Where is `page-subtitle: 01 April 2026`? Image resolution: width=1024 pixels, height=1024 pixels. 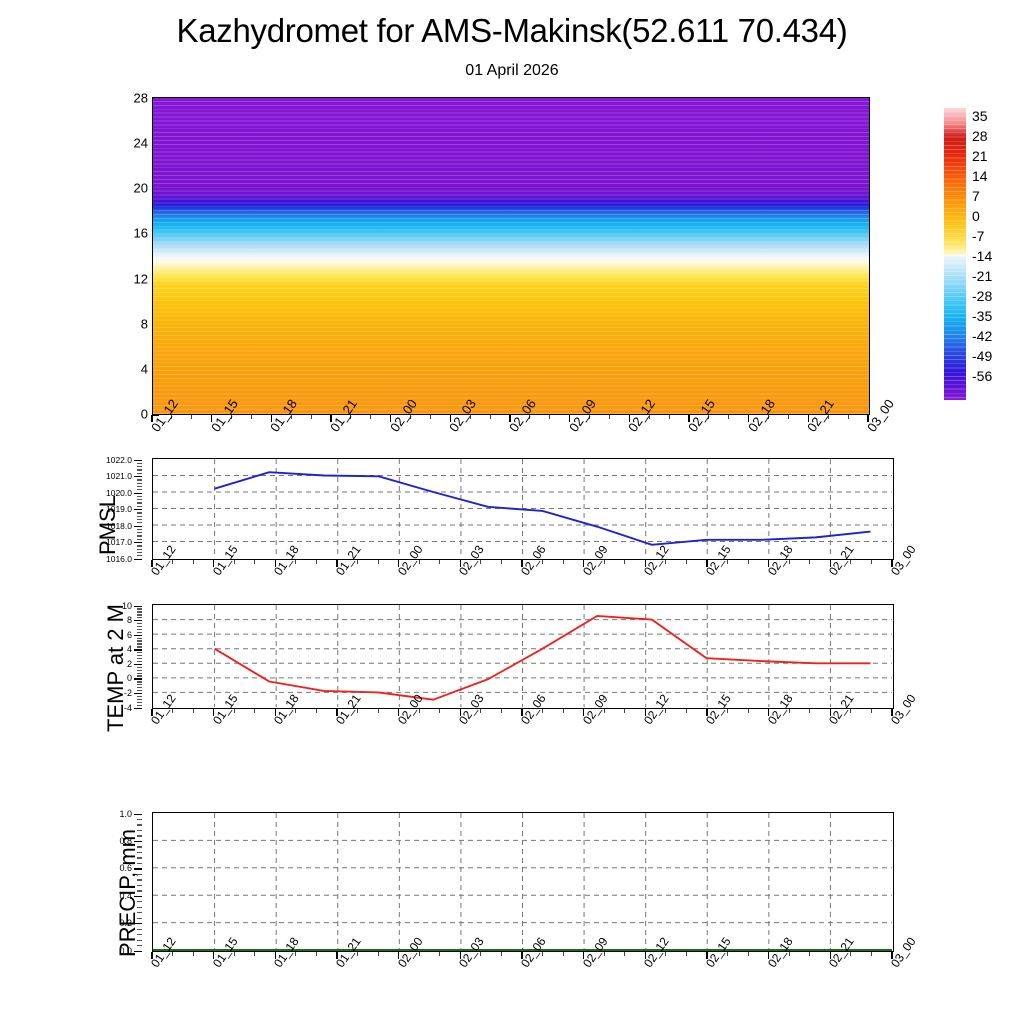 page-subtitle: 01 April 2026 is located at coordinates (512, 70).